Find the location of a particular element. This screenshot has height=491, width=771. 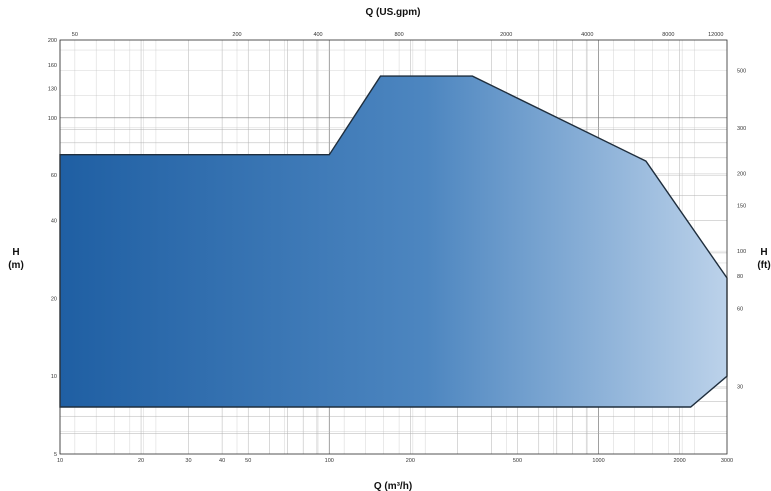

y-tick-label-right: 60 is located at coordinates (740, 309).